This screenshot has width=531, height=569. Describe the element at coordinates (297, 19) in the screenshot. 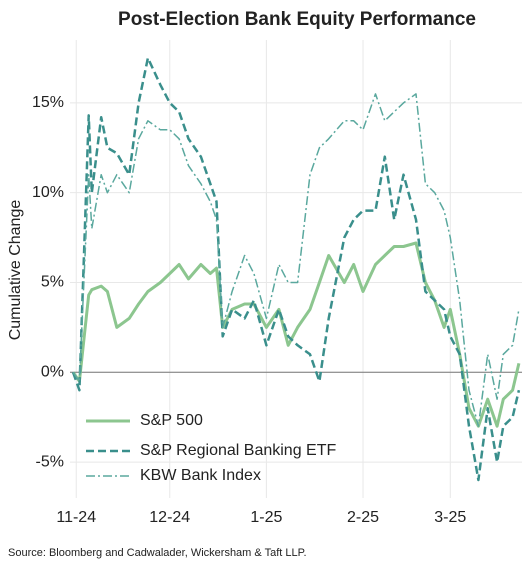

I see `chart-title: Post-Election Bank Equity Performance` at that location.